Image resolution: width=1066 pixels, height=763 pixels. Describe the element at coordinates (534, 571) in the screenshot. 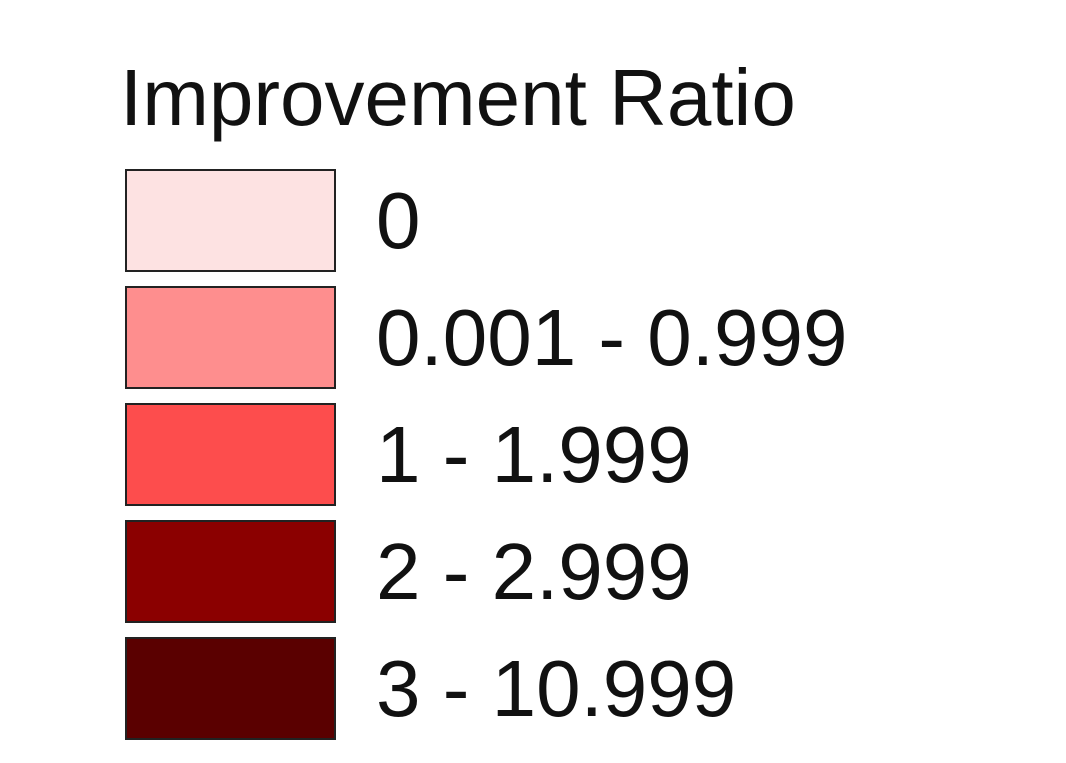

I see `legend-label: 2 - 2.999` at that location.